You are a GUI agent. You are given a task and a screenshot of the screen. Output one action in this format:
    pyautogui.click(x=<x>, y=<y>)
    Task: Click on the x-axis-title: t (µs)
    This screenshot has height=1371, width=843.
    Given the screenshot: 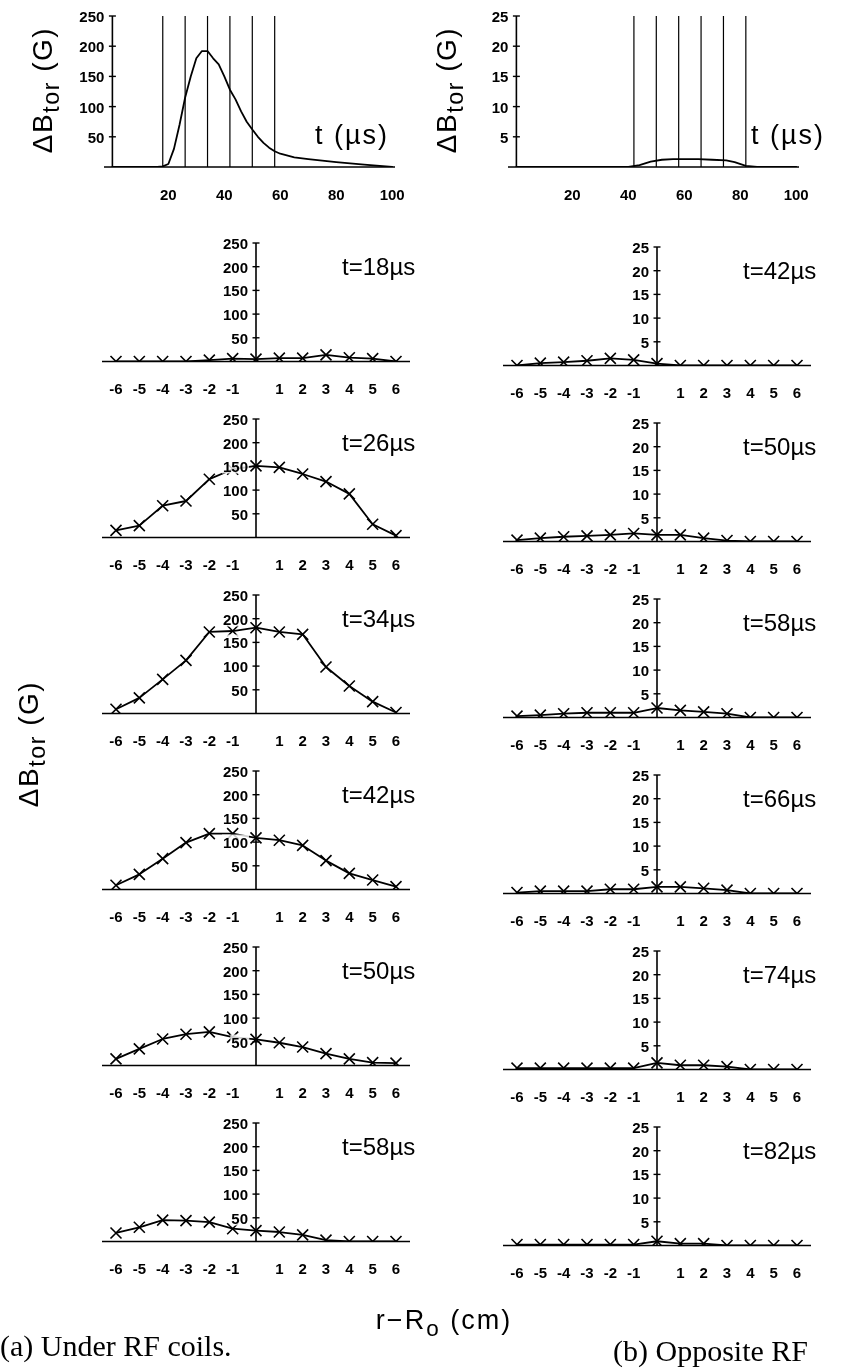 What is the action you would take?
    pyautogui.click(x=788, y=135)
    